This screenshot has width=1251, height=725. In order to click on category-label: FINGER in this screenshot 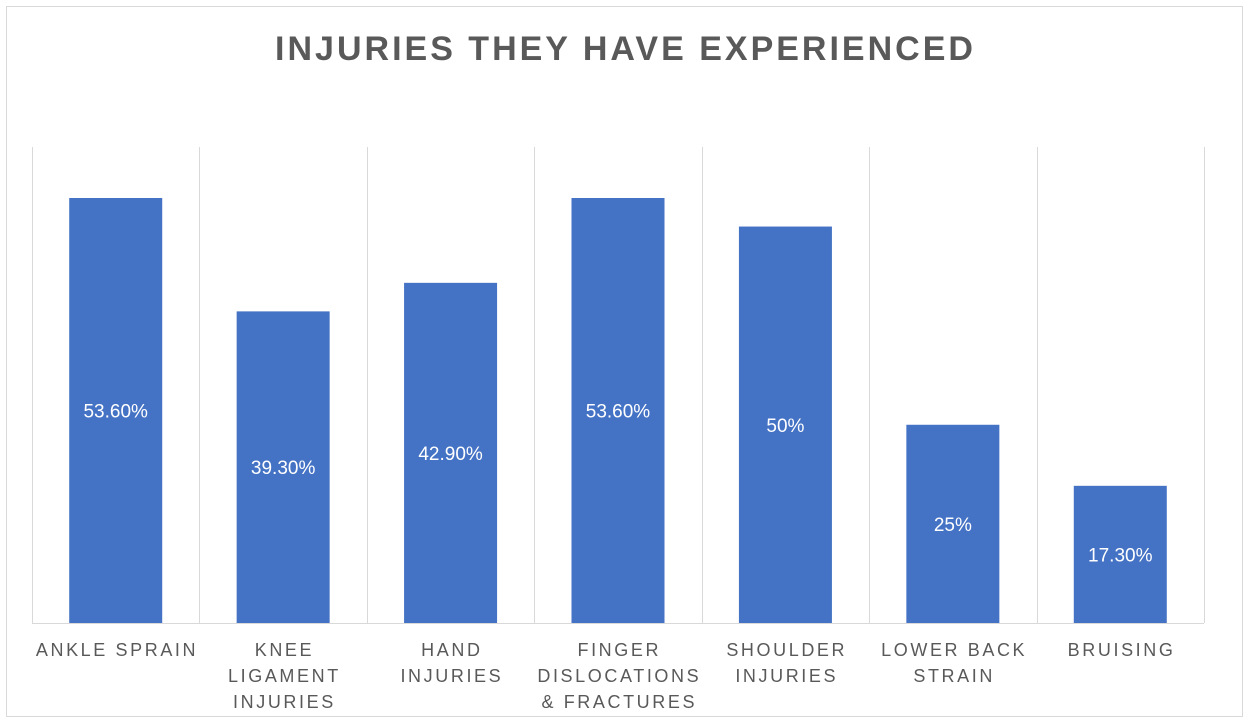, I will do `click(619, 650)`.